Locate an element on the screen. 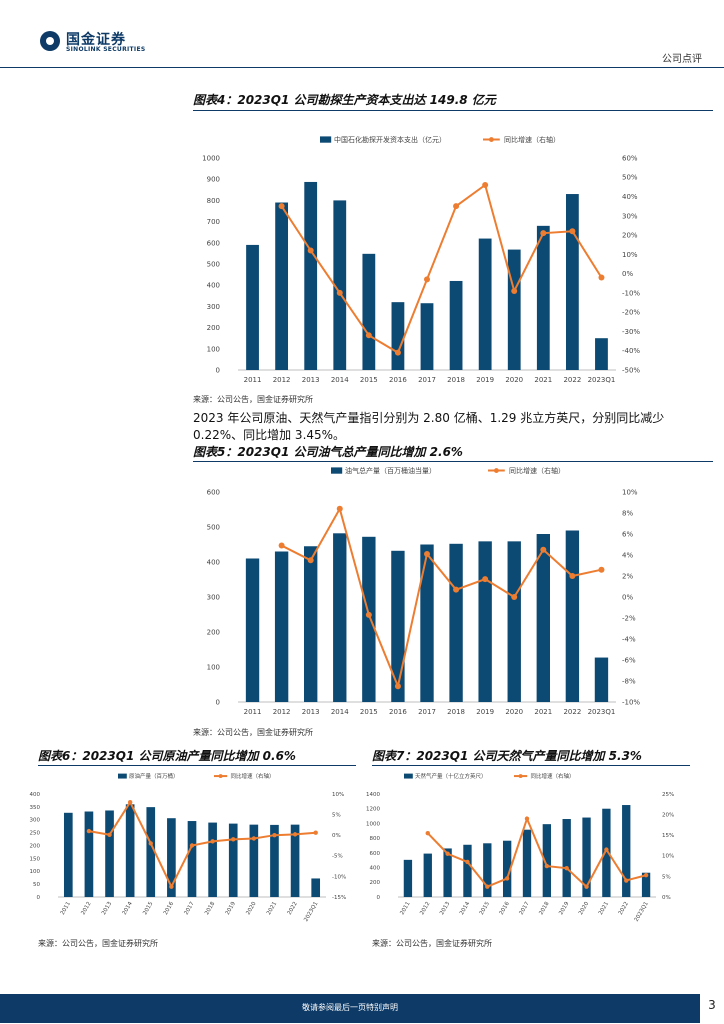 The height and width of the screenshot is (1024, 724). right-axis-tick-label: 40% is located at coordinates (630, 197).